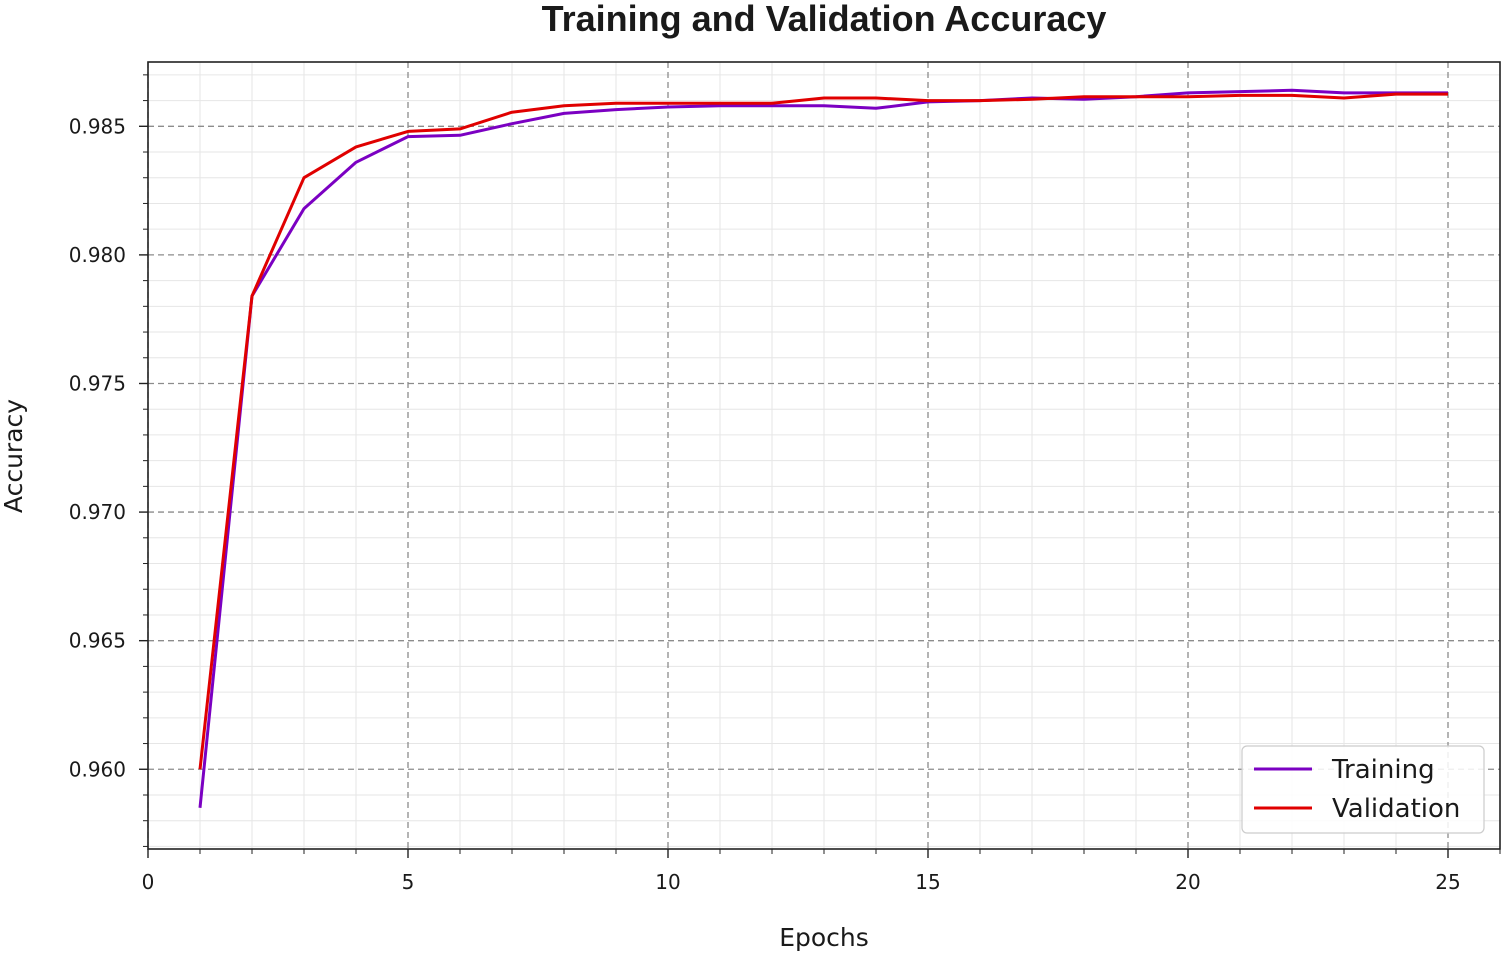 This screenshot has width=1505, height=955. Describe the element at coordinates (1363, 789) in the screenshot. I see `legend: Training Validation` at that location.